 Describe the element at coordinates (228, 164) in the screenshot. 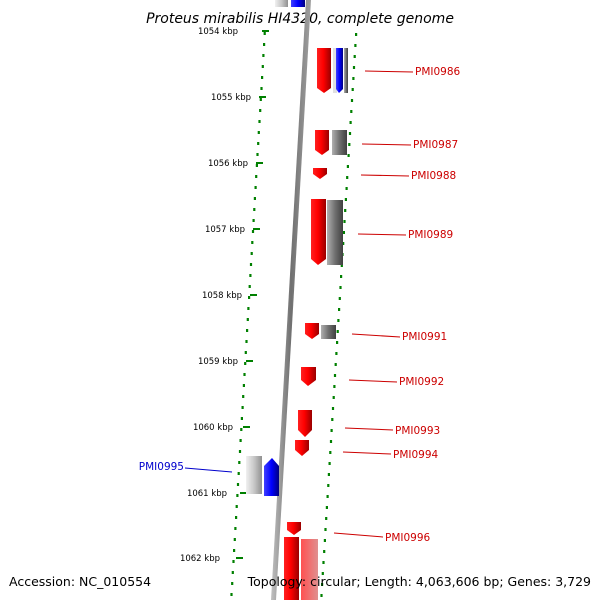

I see `svg-text: 1056 kbp` at that location.